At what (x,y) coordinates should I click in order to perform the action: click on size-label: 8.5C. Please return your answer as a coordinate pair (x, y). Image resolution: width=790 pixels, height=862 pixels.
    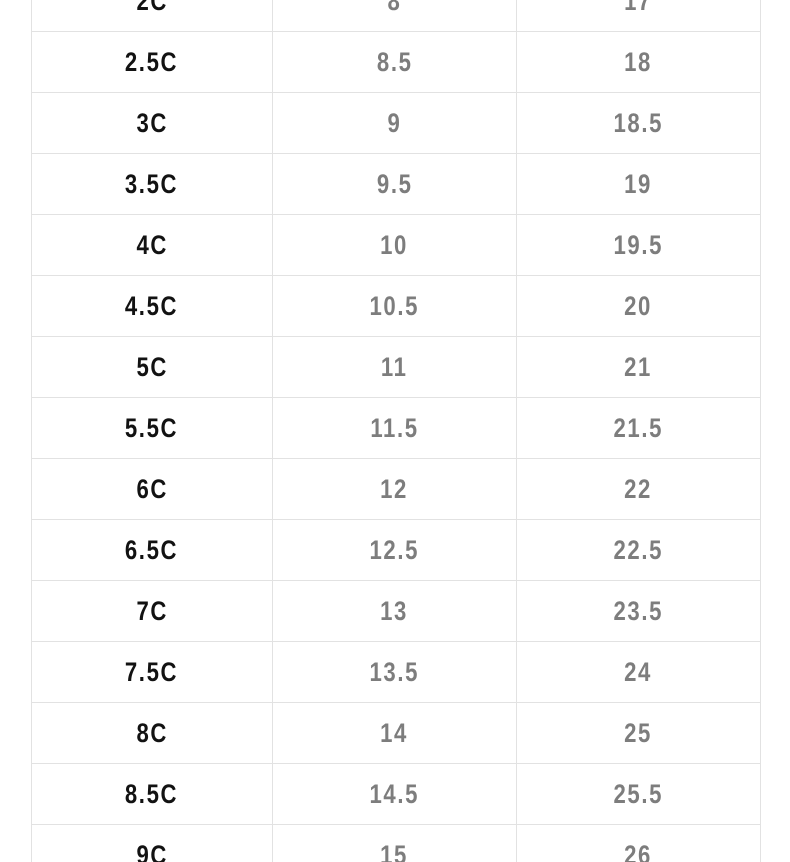
    Looking at the image, I should click on (152, 793).